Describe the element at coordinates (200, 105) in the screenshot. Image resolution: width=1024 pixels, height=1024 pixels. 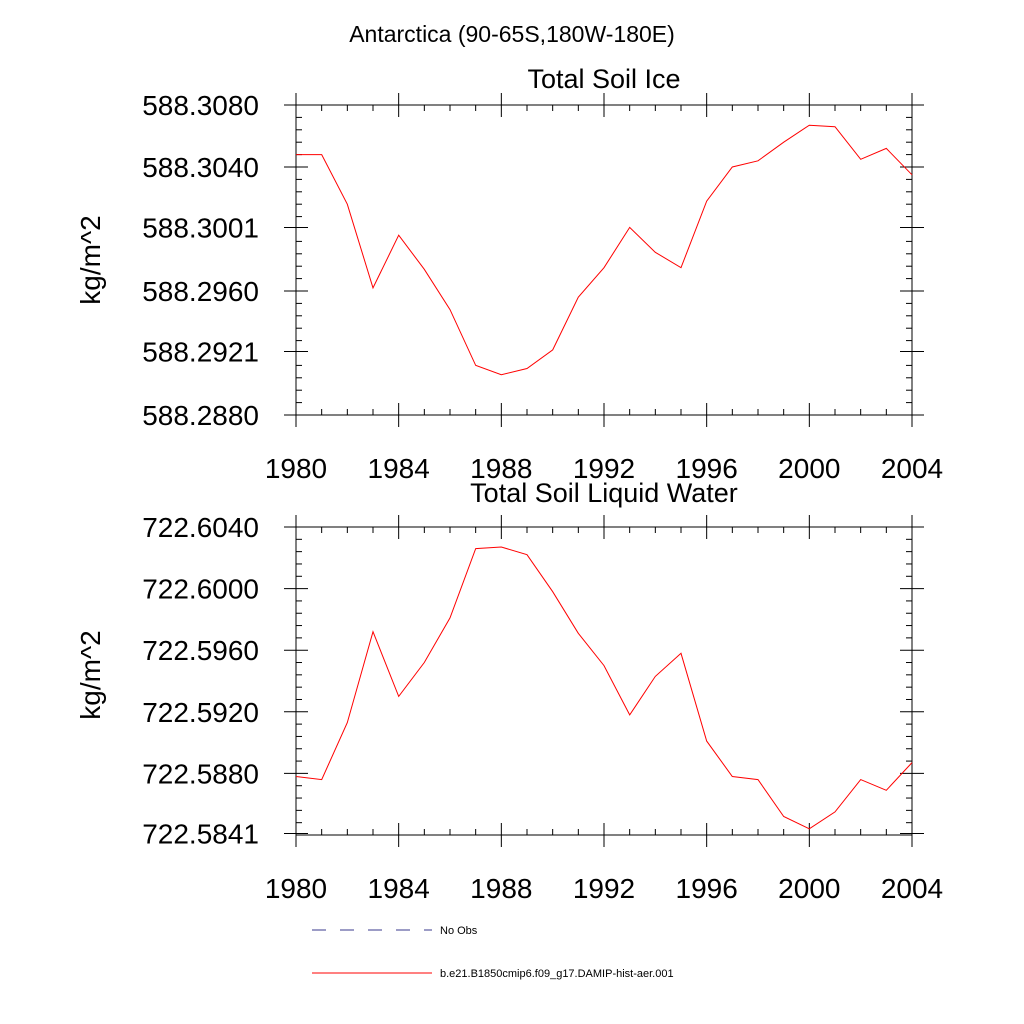
I see `soil-ice-y-tick-label: 588.3080` at that location.